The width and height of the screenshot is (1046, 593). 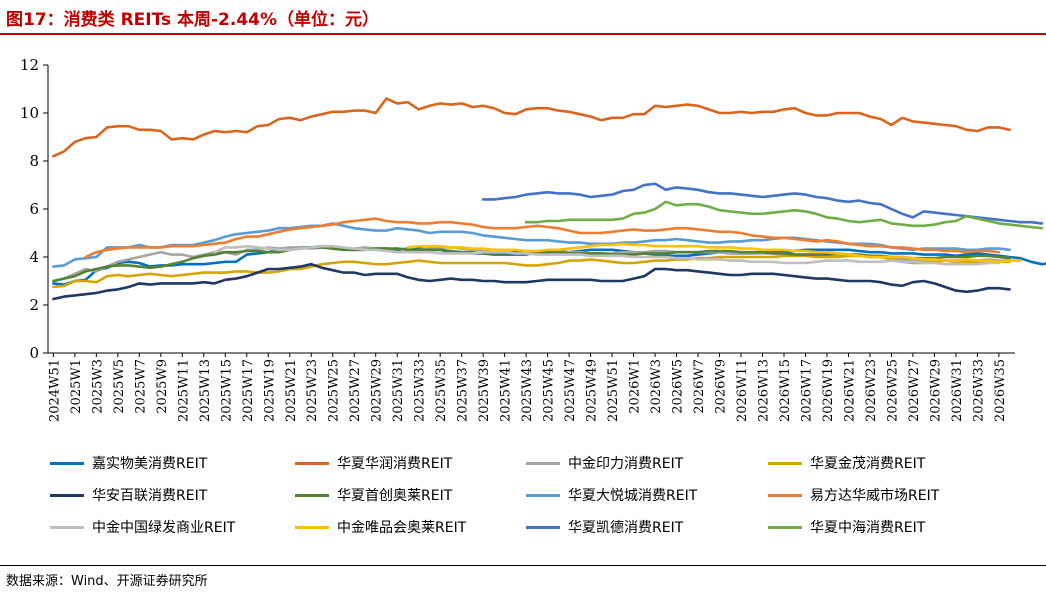 What do you see at coordinates (957, 390) in the screenshot?
I see `x-tick-label: 2026W31` at bounding box center [957, 390].